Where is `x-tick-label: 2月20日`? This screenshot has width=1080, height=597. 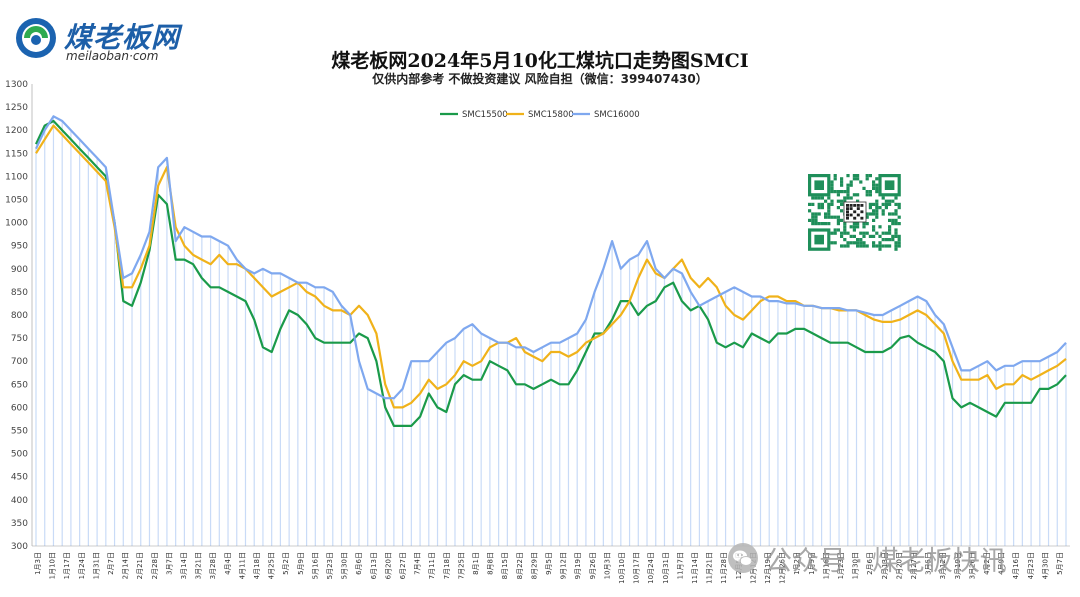
x-tick-label: 2月20日 is located at coordinates (899, 565).